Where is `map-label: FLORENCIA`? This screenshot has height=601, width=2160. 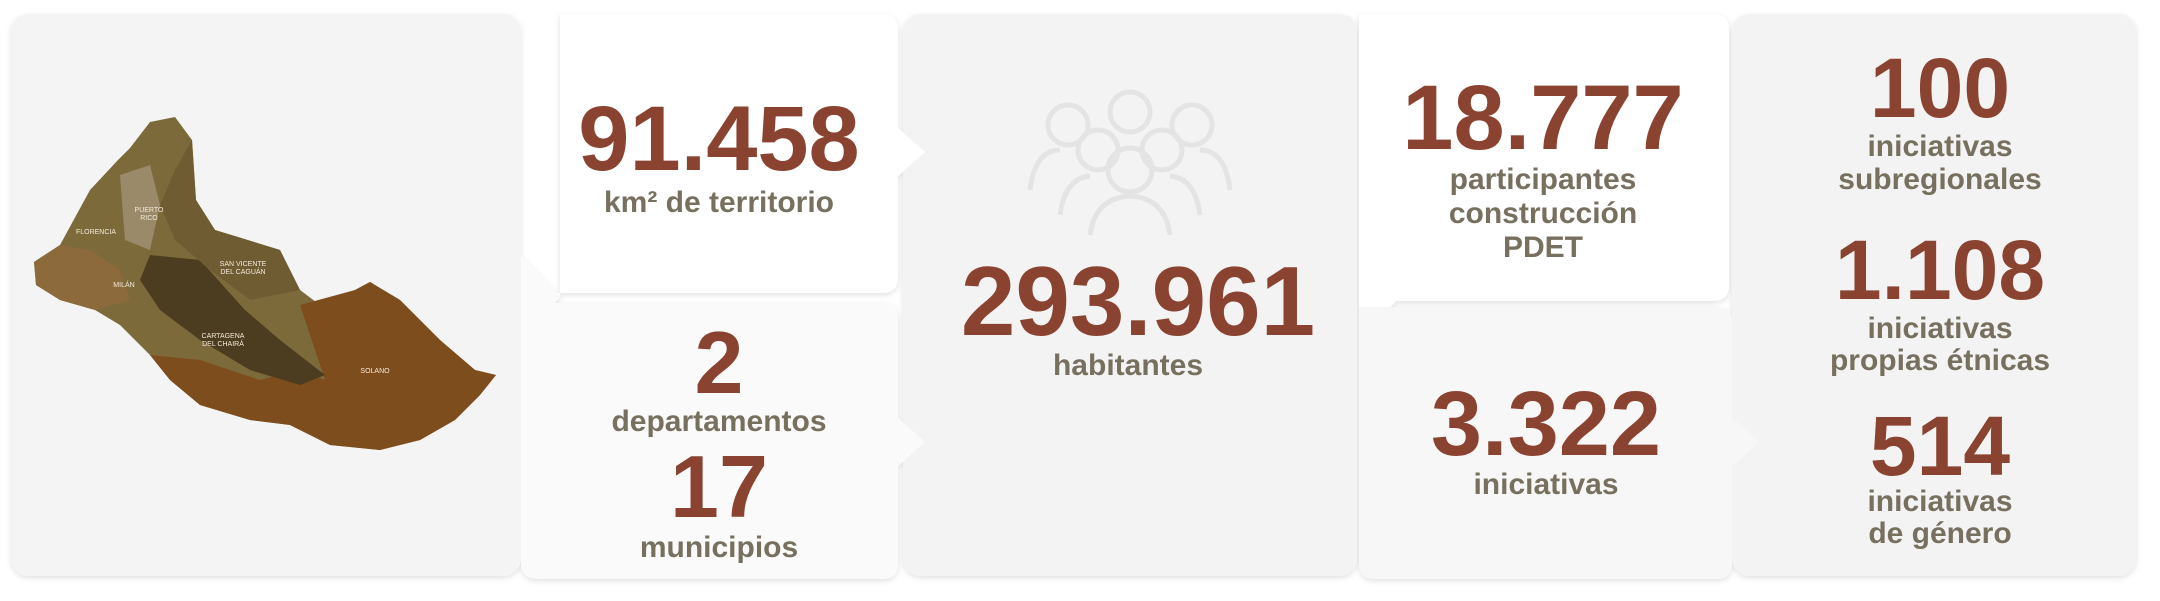 map-label: FLORENCIA is located at coordinates (96, 232).